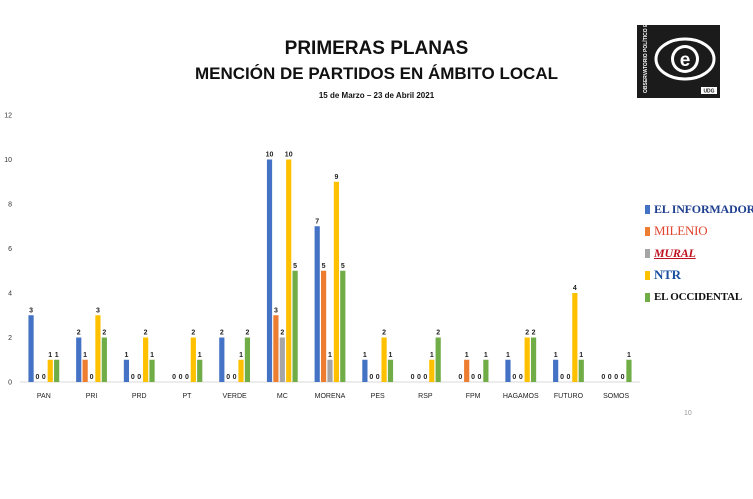 This screenshot has width=753, height=499. I want to click on legend-item: MURAL, so click(699, 253).